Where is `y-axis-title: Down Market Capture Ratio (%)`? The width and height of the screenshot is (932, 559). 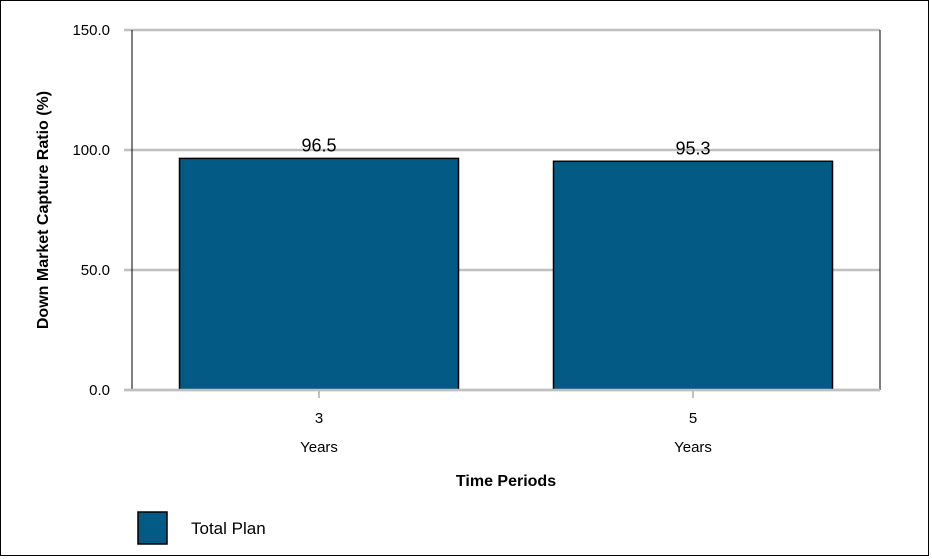 y-axis-title: Down Market Capture Ratio (%) is located at coordinates (43, 210).